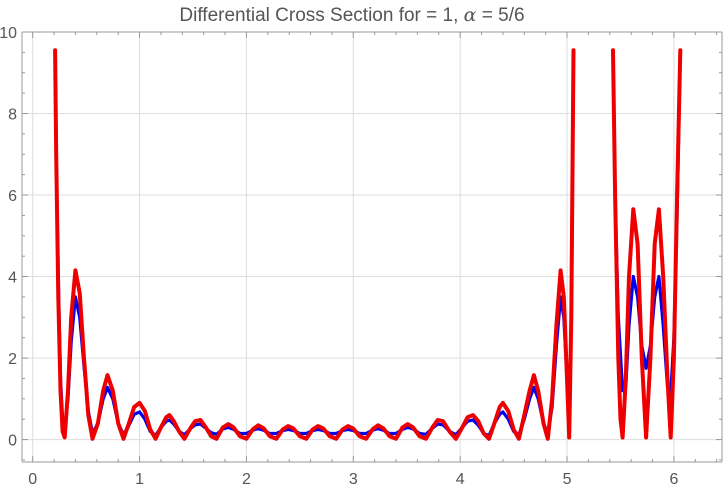 This screenshot has height=495, width=725. Describe the element at coordinates (501, 15) in the screenshot. I see `chart-title-suffix: = 5/6` at that location.